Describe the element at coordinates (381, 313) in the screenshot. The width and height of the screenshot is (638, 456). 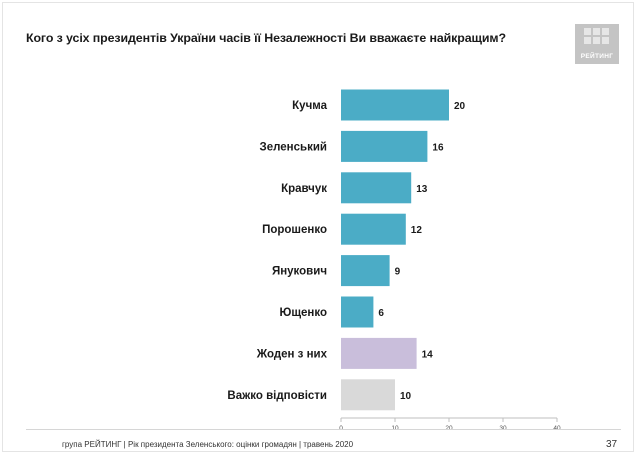
I see `data-label: 6` at that location.